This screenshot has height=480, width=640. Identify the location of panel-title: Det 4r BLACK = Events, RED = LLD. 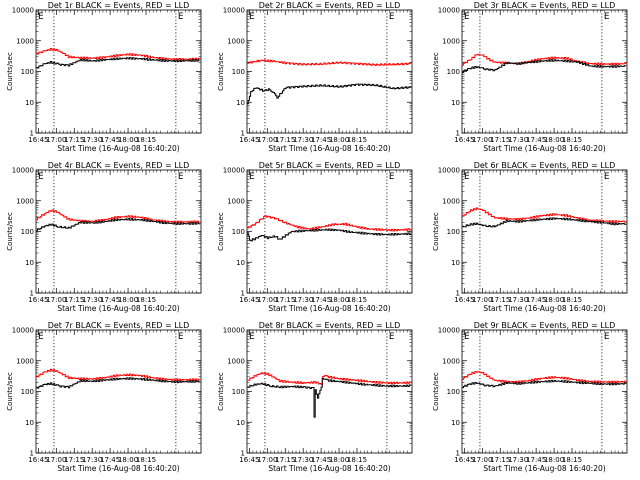
(119, 165).